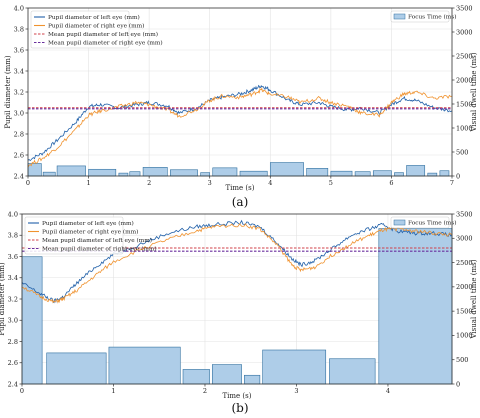 The image size is (480, 418). Describe the element at coordinates (452, 183) in the screenshot. I see `x-tick-label: 7` at that location.